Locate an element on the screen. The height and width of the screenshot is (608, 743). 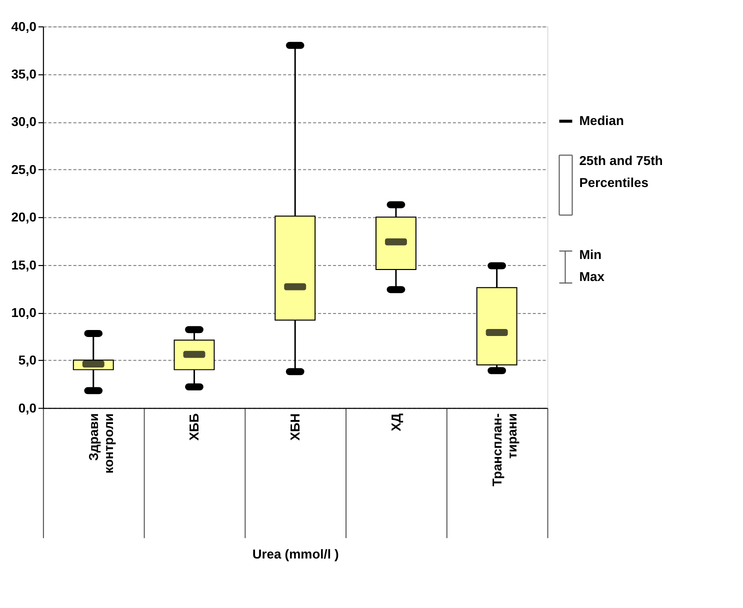
x-tick-label: ХД is located at coordinates (396, 422).